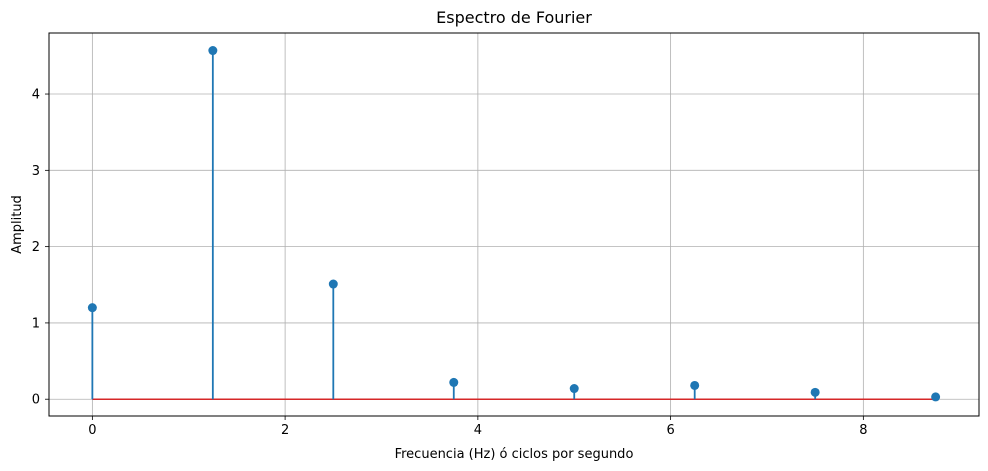  Describe the element at coordinates (36, 323) in the screenshot. I see `y-tick-label: 1` at that location.